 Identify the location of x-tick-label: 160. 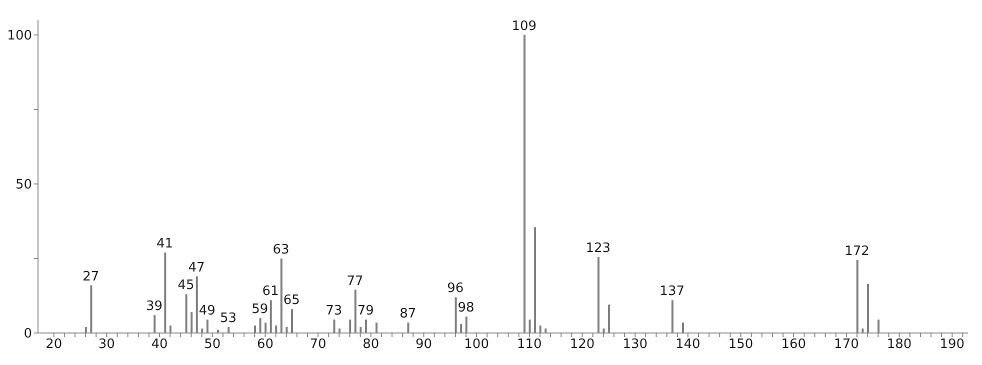
(793, 344).